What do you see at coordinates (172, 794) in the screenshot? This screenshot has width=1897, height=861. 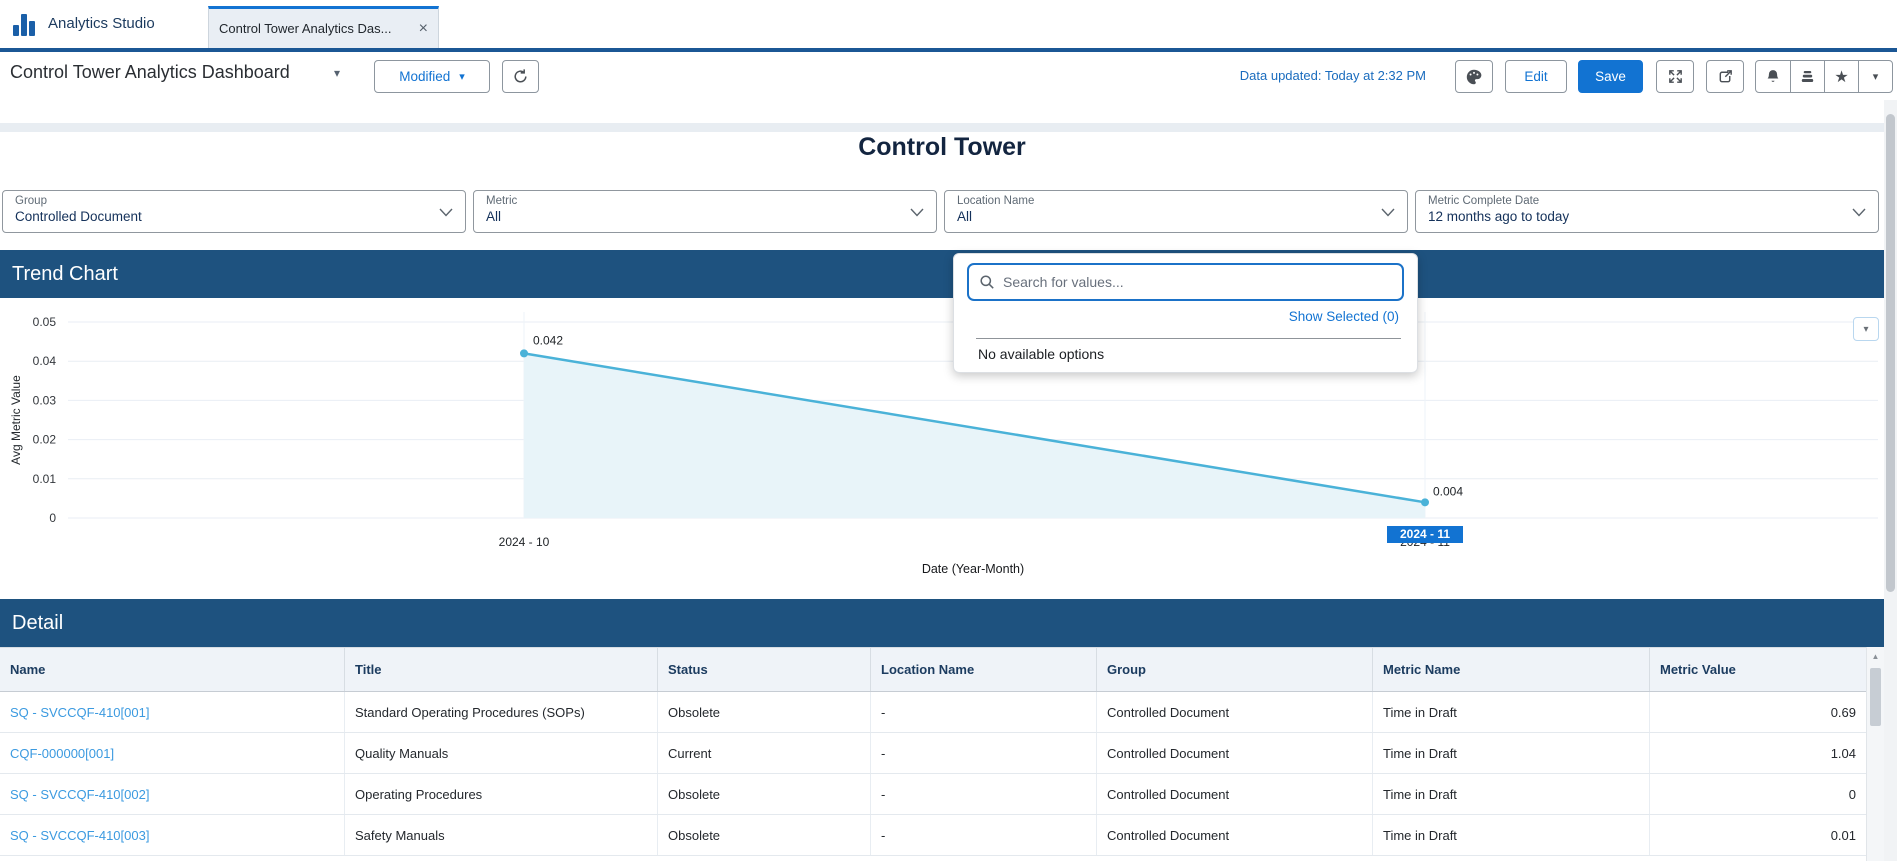 I see `cell-name: SQ - SVCCQF-410[002]` at bounding box center [172, 794].